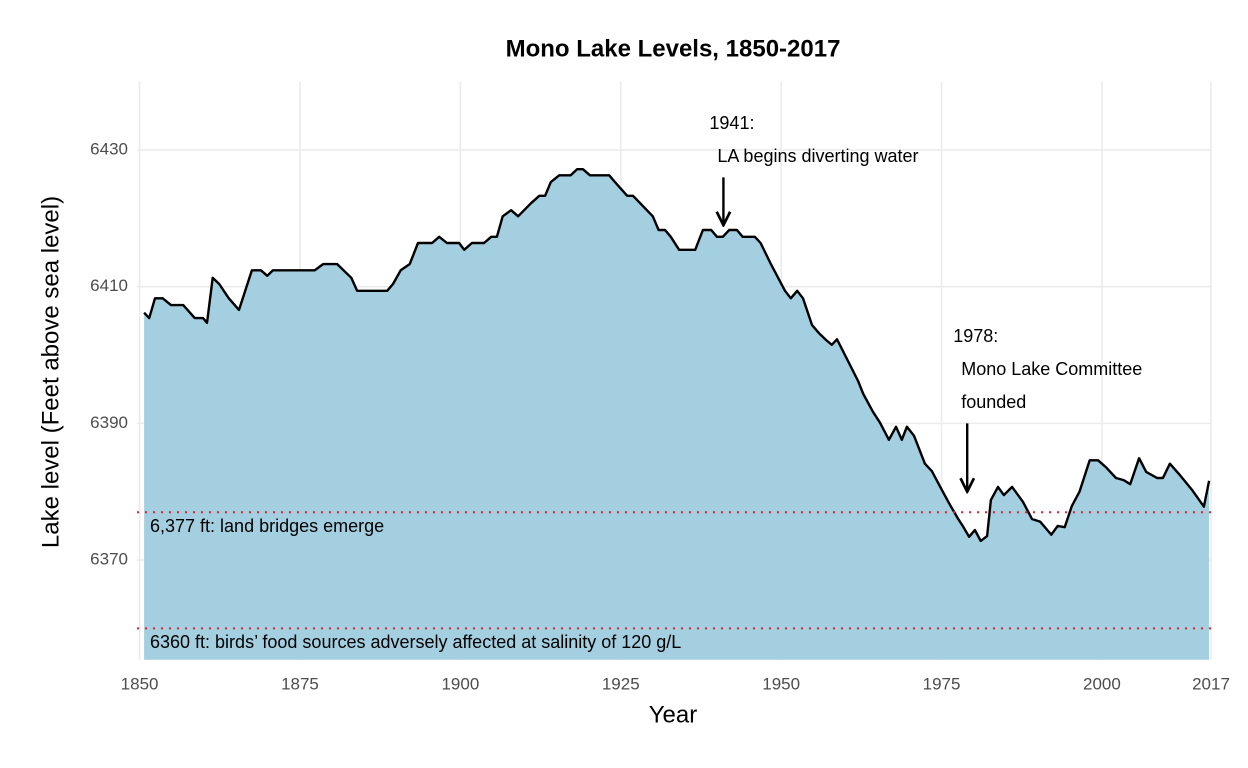 The height and width of the screenshot is (768, 1248). What do you see at coordinates (781, 683) in the screenshot?
I see `x-tick-label: 1950` at bounding box center [781, 683].